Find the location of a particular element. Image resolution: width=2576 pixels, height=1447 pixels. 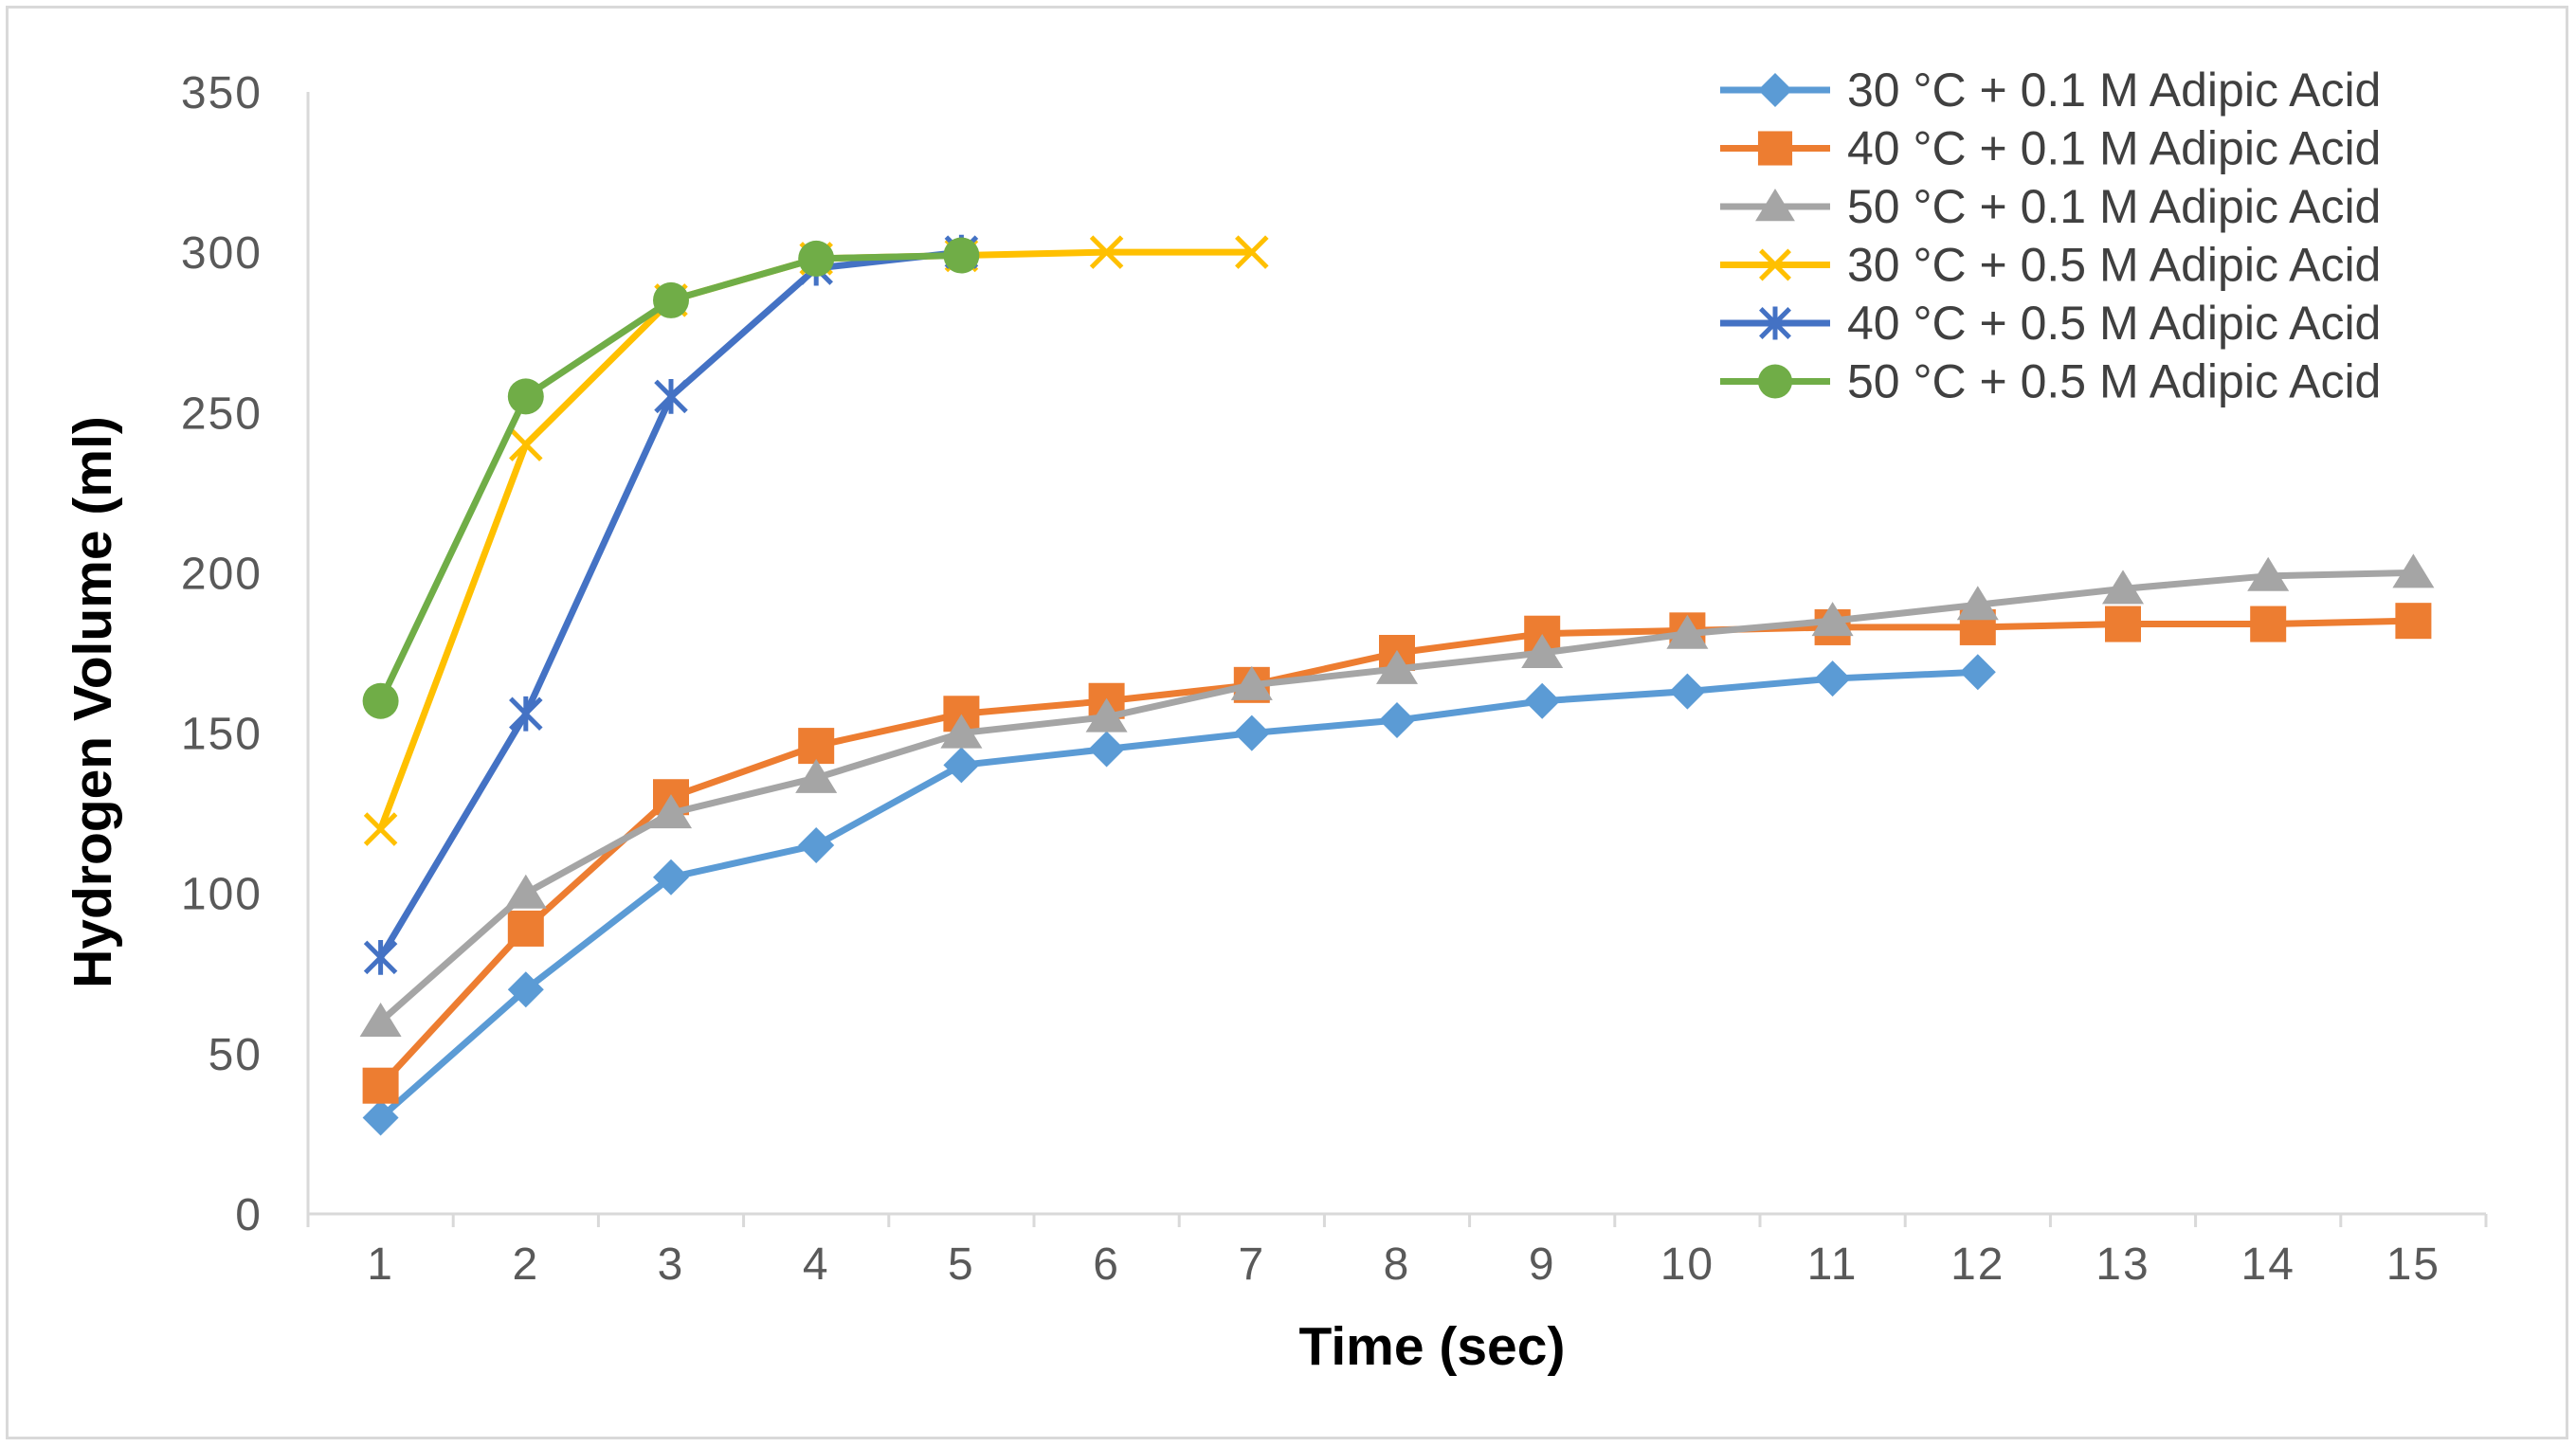

series-line is located at coordinates (671, 478).